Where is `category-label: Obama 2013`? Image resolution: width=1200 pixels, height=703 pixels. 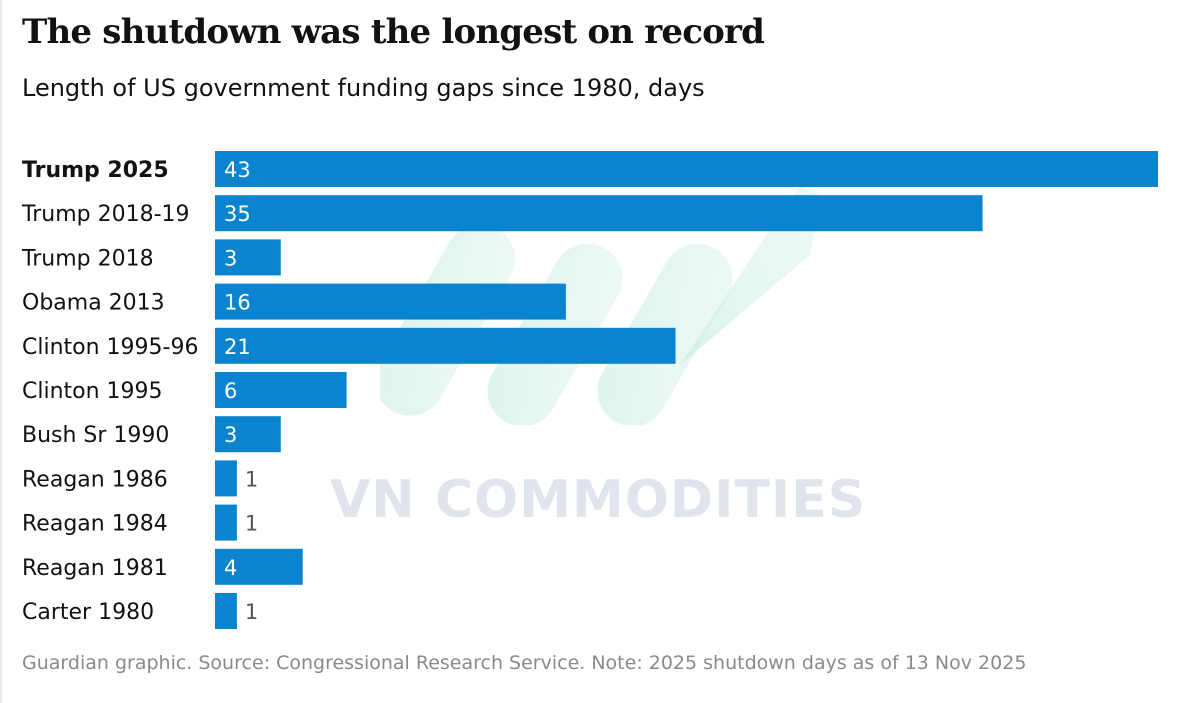 category-label: Obama 2013 is located at coordinates (93, 303).